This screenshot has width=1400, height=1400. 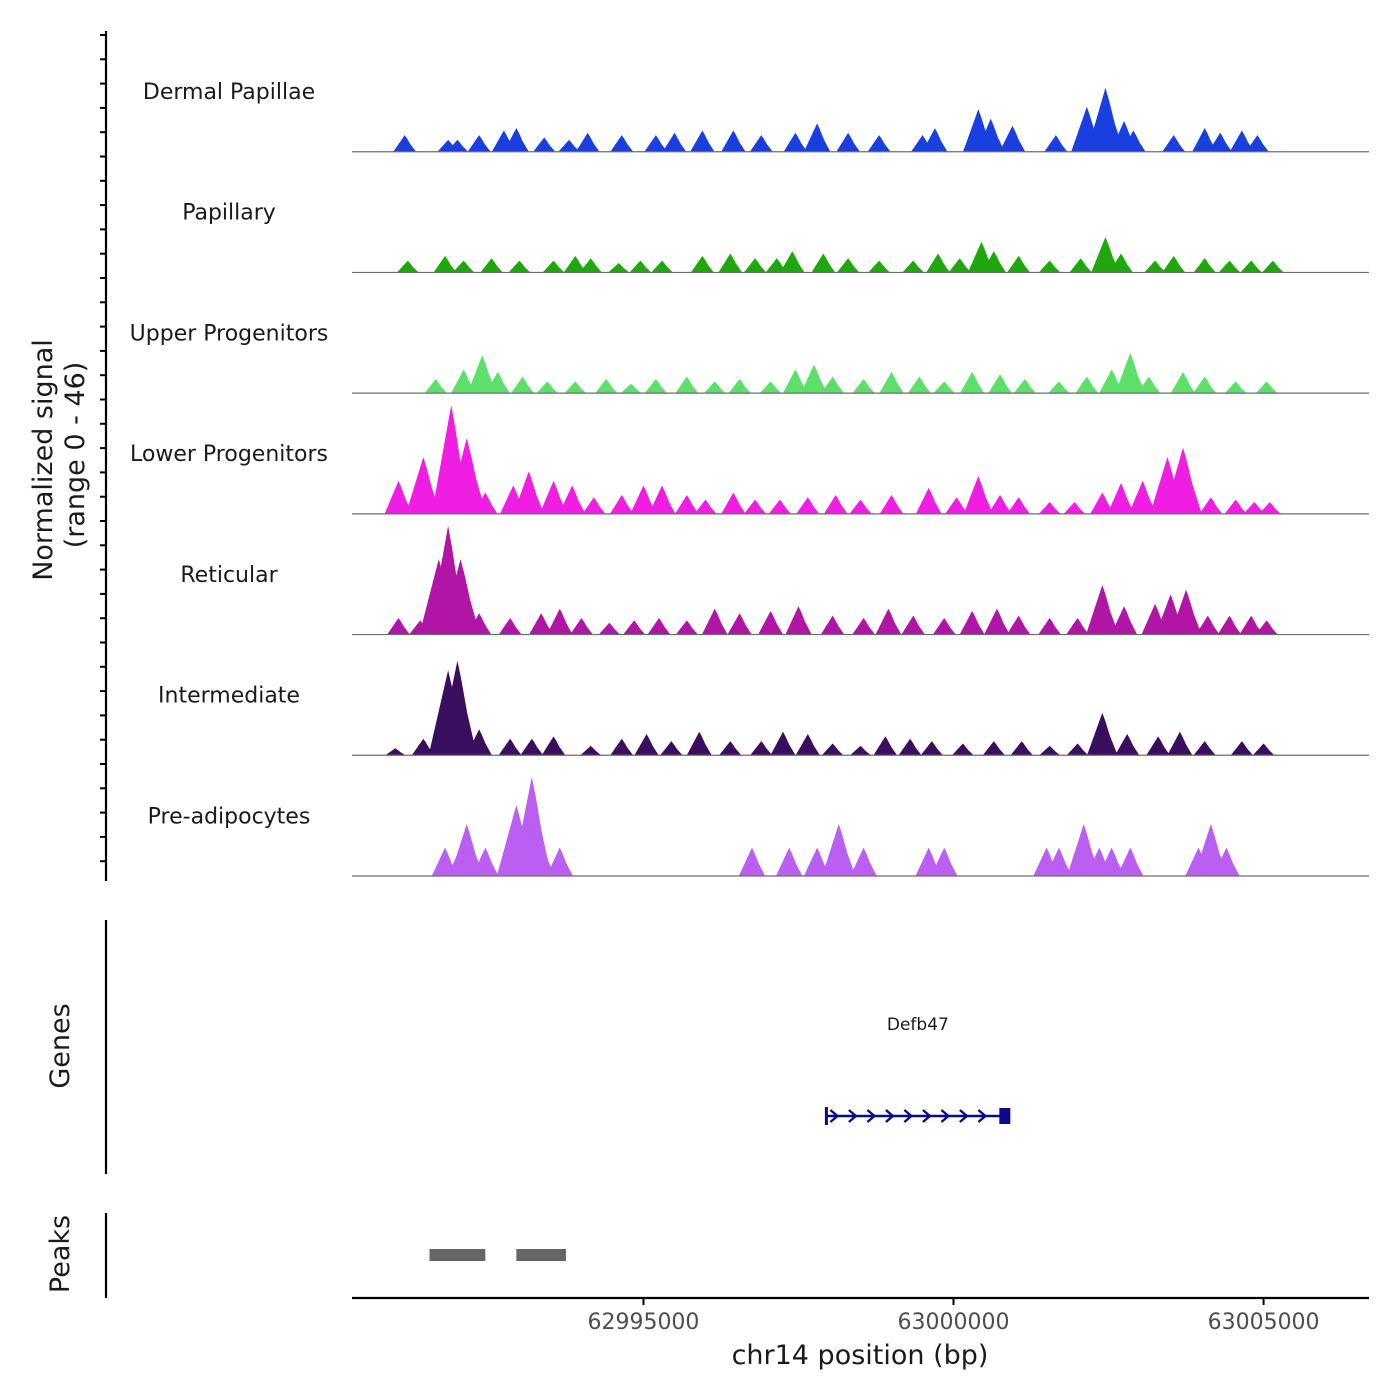 I want to click on track-upper-progenitors: Upper Progenitors, so click(x=749, y=357).